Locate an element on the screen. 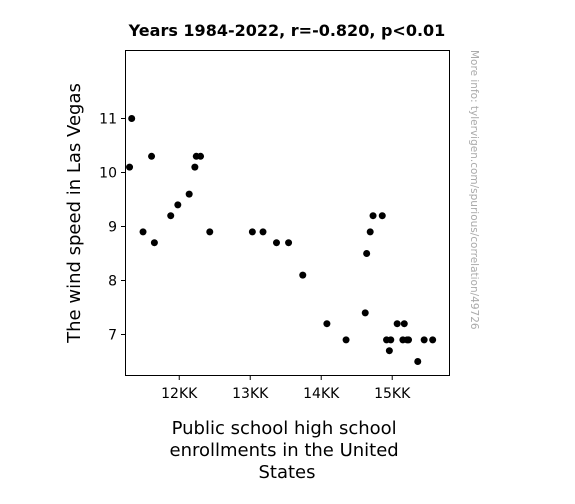  x-tick-label: 12KK is located at coordinates (179, 394).